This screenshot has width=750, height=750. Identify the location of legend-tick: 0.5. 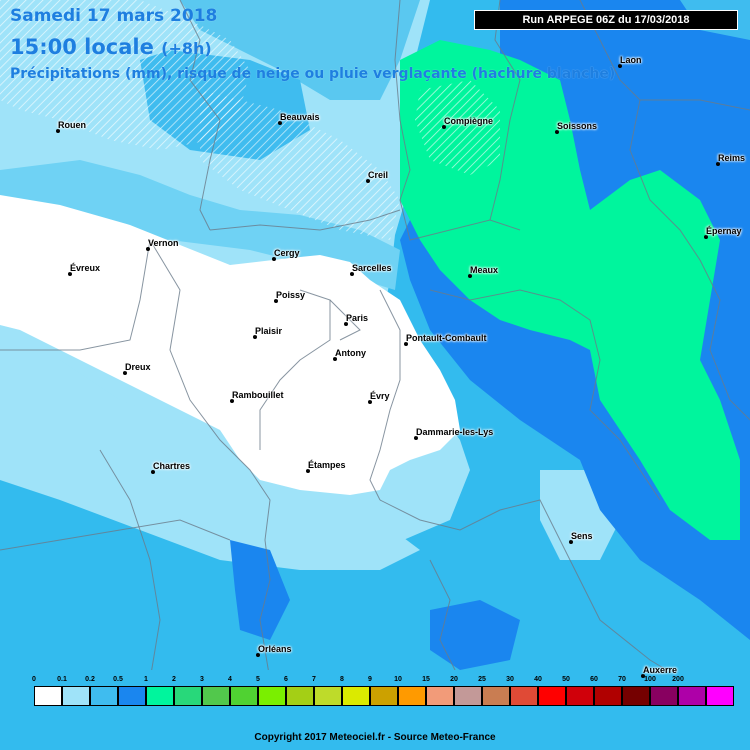
(118, 679).